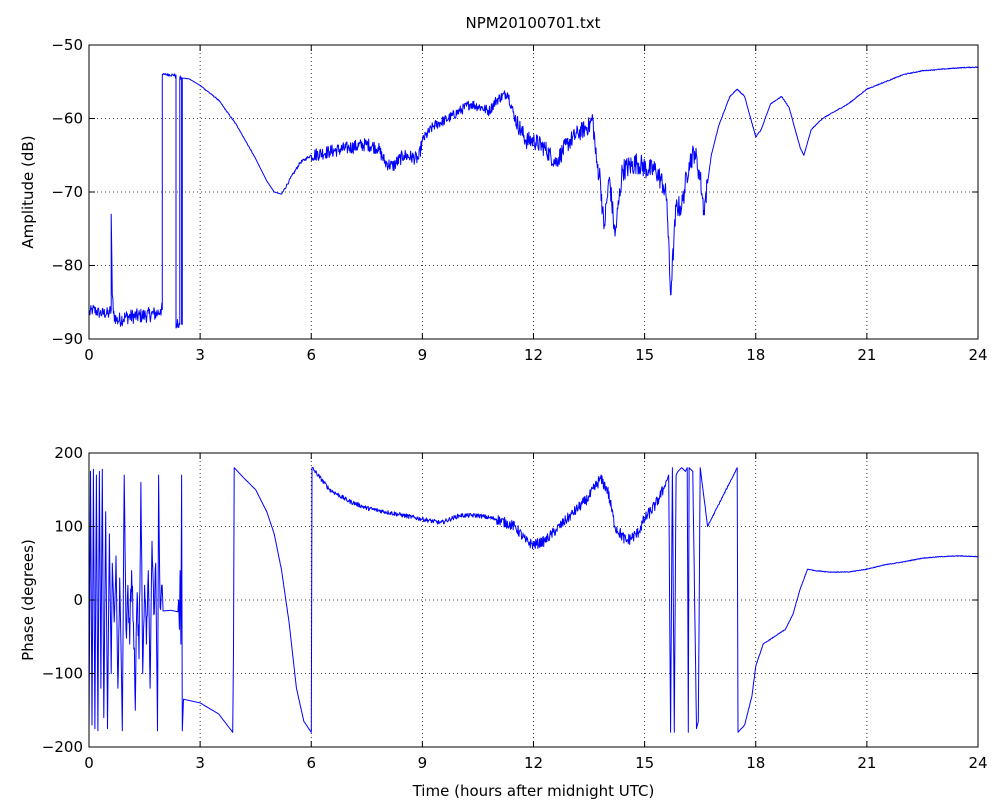 Image resolution: width=998 pixels, height=806 pixels. Describe the element at coordinates (977, 355) in the screenshot. I see `amplitude-x-tick-label: 24` at that location.